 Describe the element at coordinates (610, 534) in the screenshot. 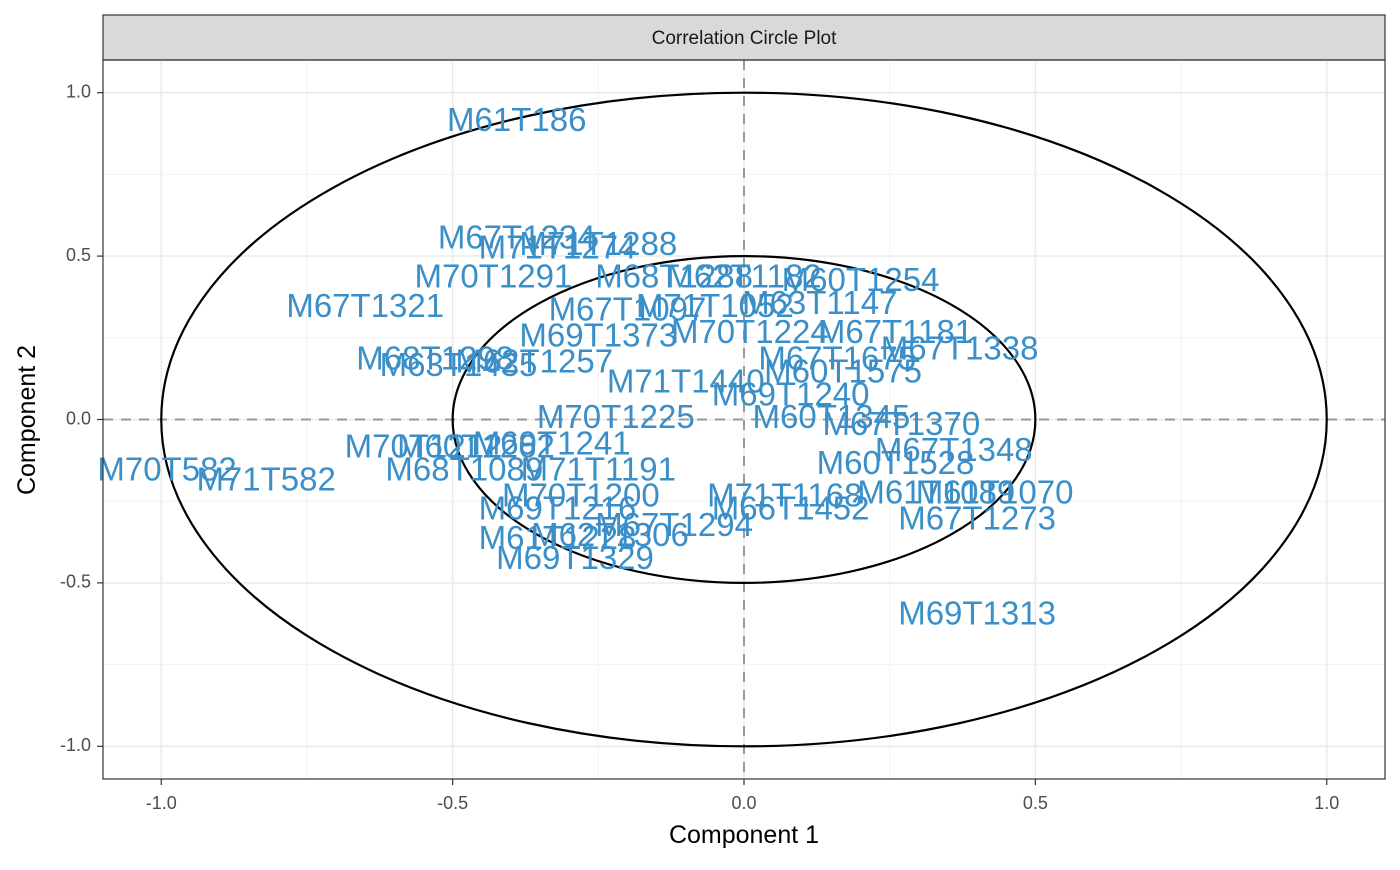

I see `variable-label: M62T1306` at that location.